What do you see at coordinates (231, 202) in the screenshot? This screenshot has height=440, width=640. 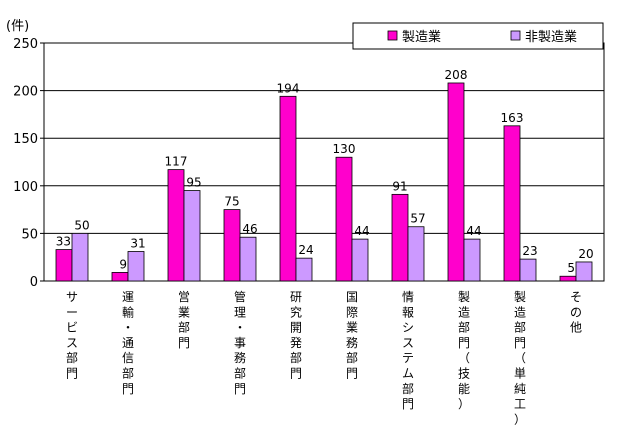 I see `data-label-manufacturing: 75` at bounding box center [231, 202].